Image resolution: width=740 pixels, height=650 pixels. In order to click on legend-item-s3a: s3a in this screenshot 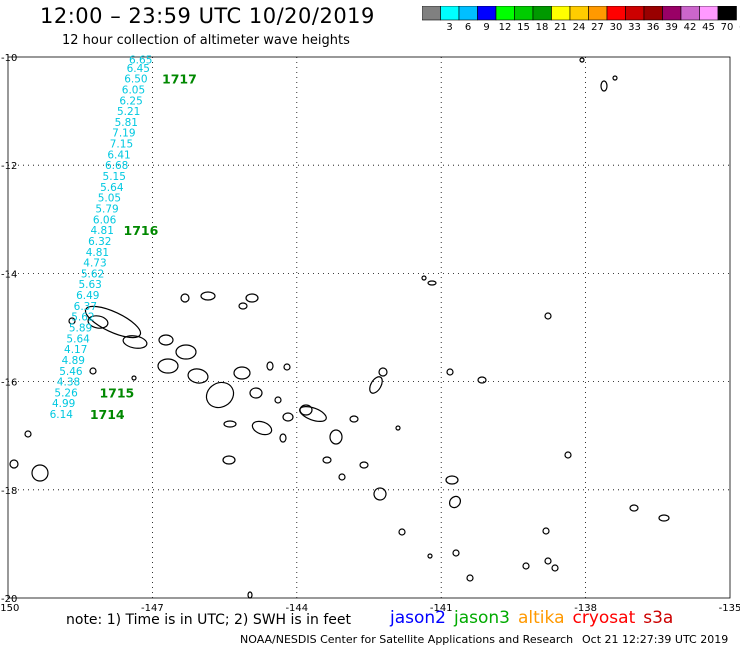, I will do `click(658, 618)`.